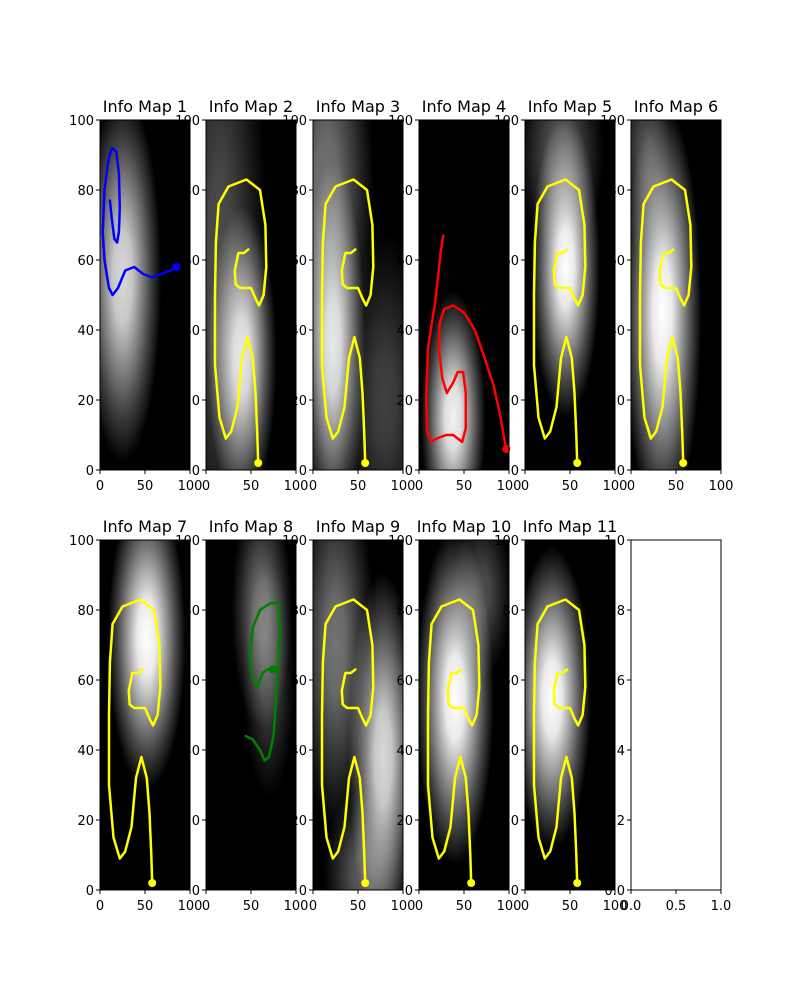  What do you see at coordinates (676, 906) in the screenshot?
I see `x-tick-label: 0.5` at bounding box center [676, 906].